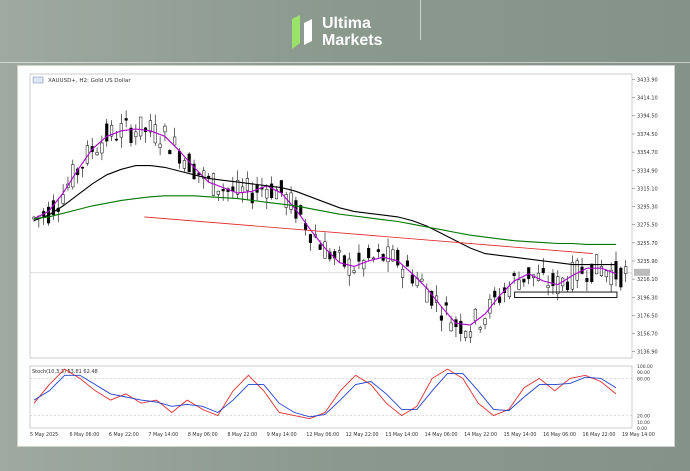  What do you see at coordinates (599, 435) in the screenshot?
I see `time-axis-label: 16 May 22:00` at bounding box center [599, 435].